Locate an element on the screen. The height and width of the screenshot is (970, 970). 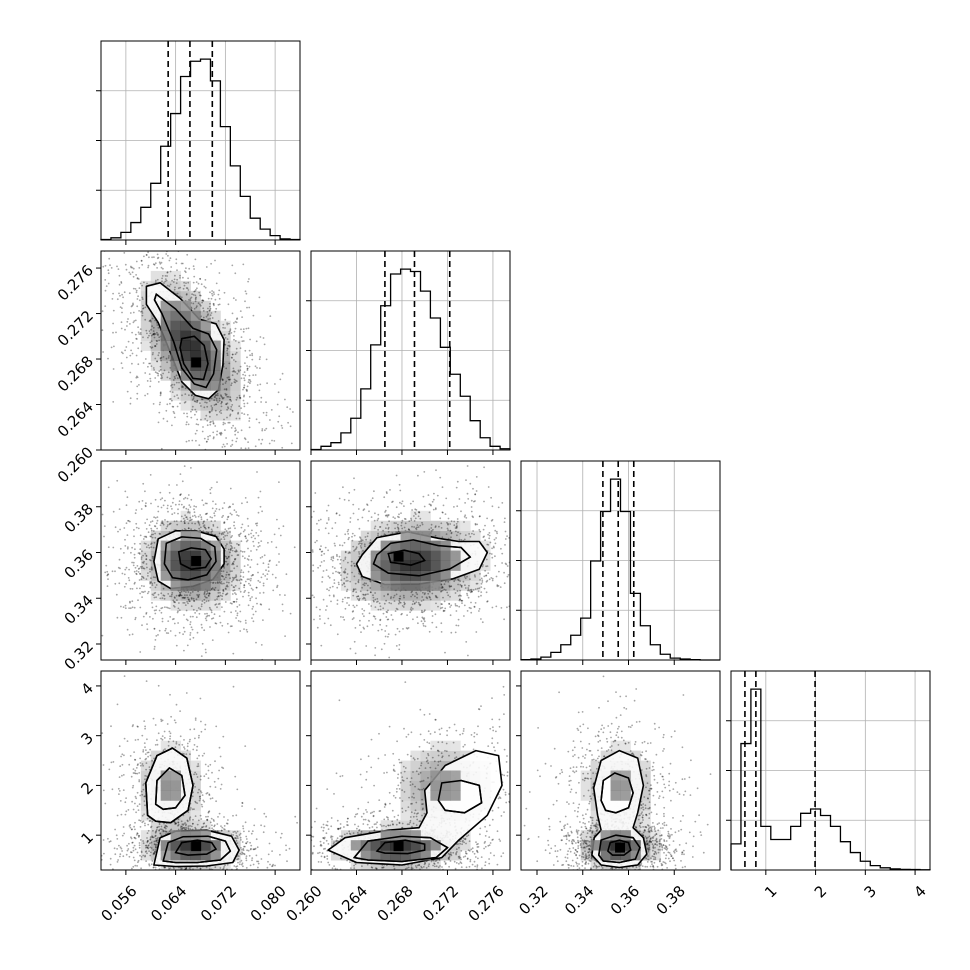
contour-line is located at coordinates (190, 558).